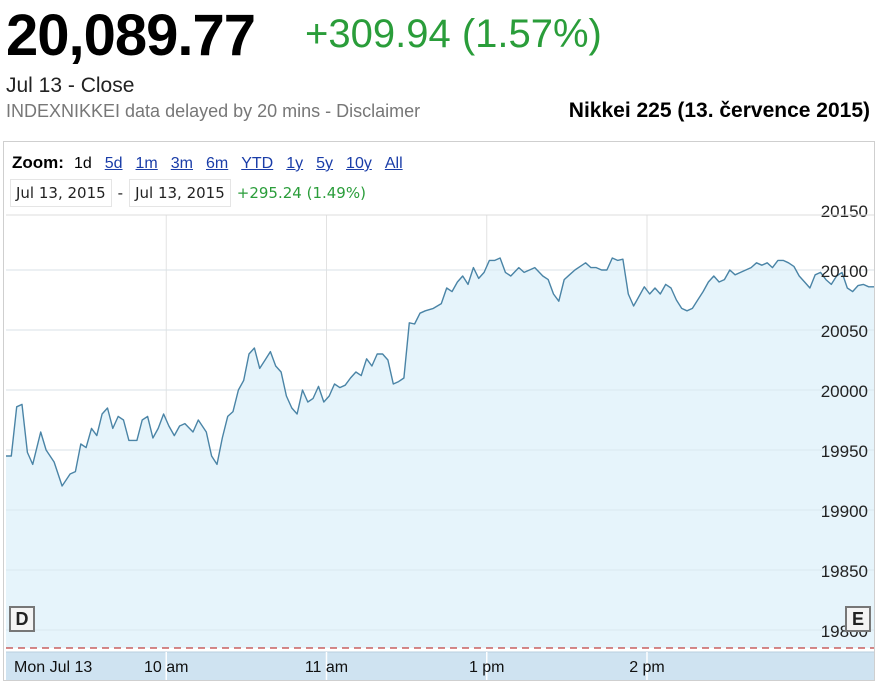  Describe the element at coordinates (257, 163) in the screenshot. I see `zoom-option-ytd: YTD` at that location.